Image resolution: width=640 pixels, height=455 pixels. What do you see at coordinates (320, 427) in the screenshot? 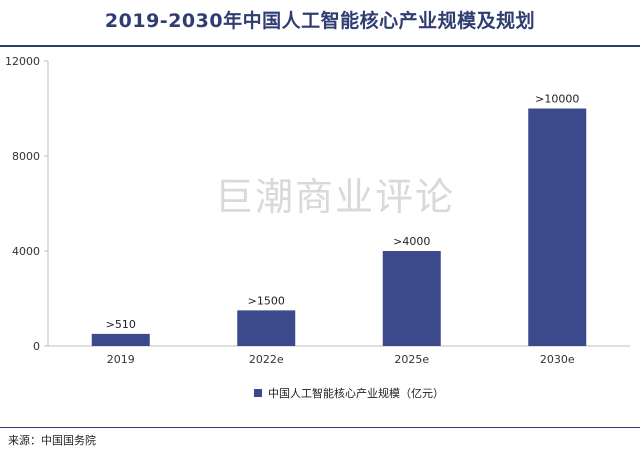
I see `footer-divider` at bounding box center [320, 427].